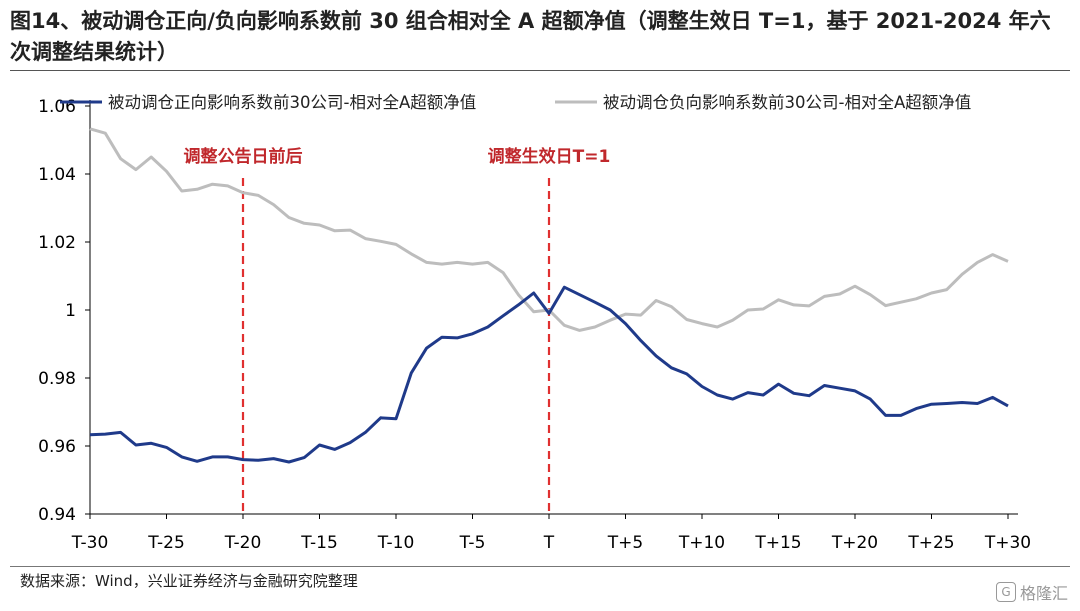 Image resolution: width=1080 pixels, height=611 pixels. What do you see at coordinates (57, 175) in the screenshot?
I see `y-tick-label: 1.04` at bounding box center [57, 175].